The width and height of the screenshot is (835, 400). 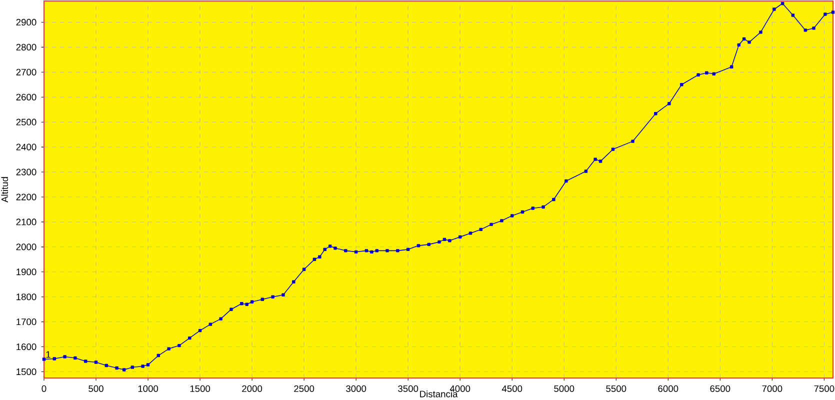 I want to click on y-tick-label: 1800, so click(x=26, y=297).